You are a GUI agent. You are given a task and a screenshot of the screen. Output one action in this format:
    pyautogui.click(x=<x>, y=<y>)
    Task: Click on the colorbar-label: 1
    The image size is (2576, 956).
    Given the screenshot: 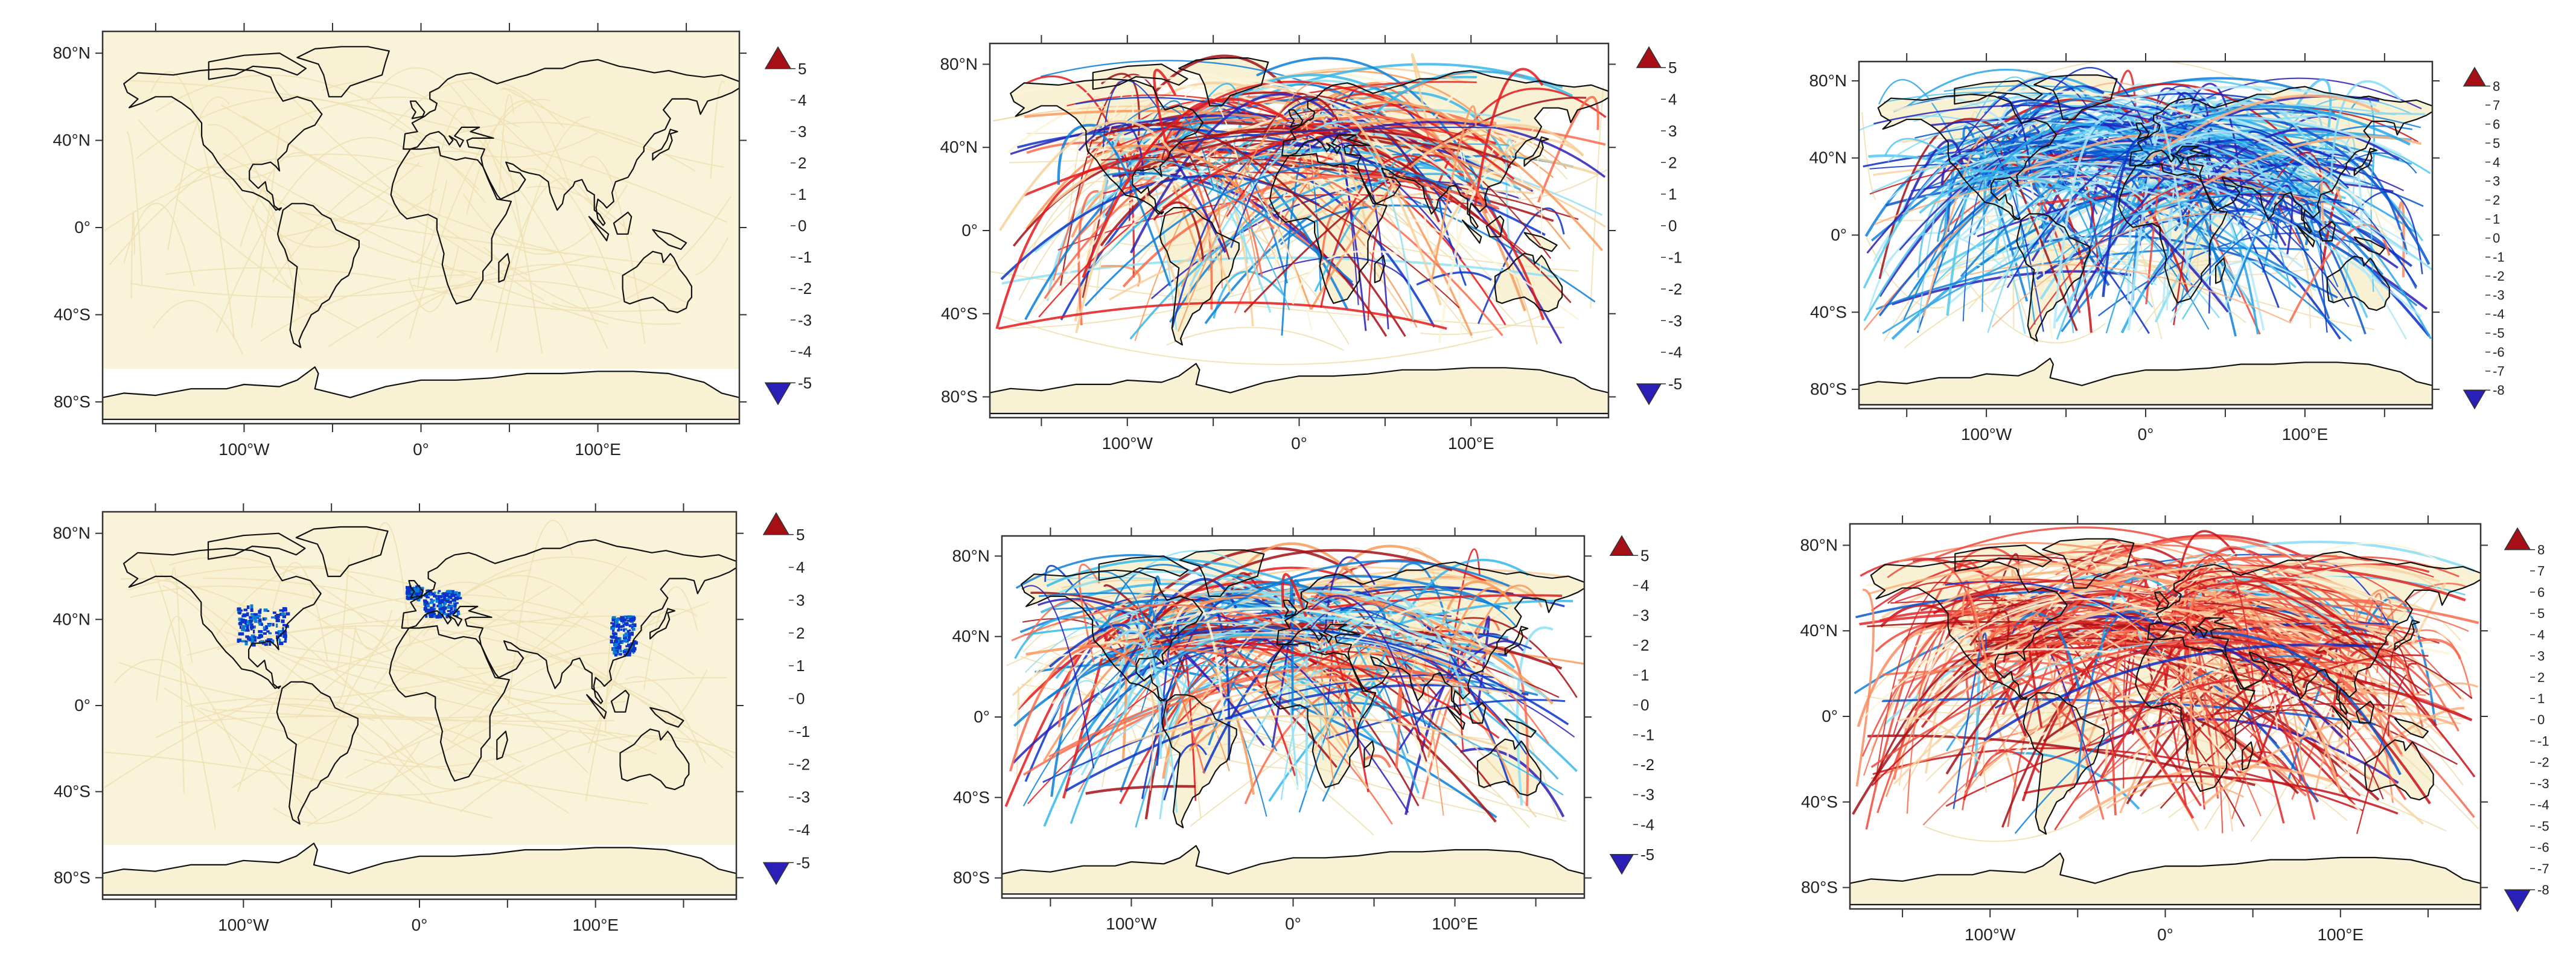 What is the action you would take?
    pyautogui.click(x=1672, y=194)
    